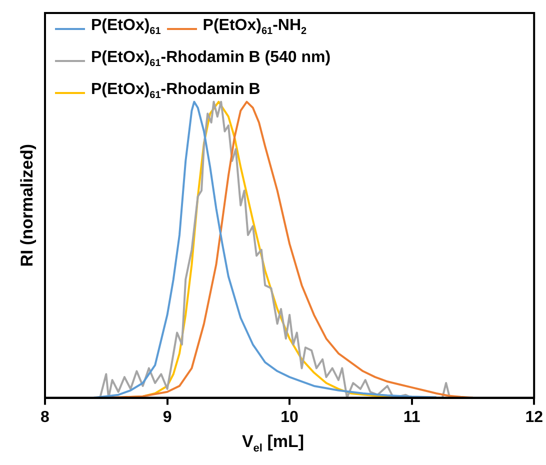 The image size is (546, 465). What do you see at coordinates (175, 92) in the screenshot?
I see `legend-label: P(EtOx)$_{61}$-Rhodamin B` at bounding box center [175, 92].